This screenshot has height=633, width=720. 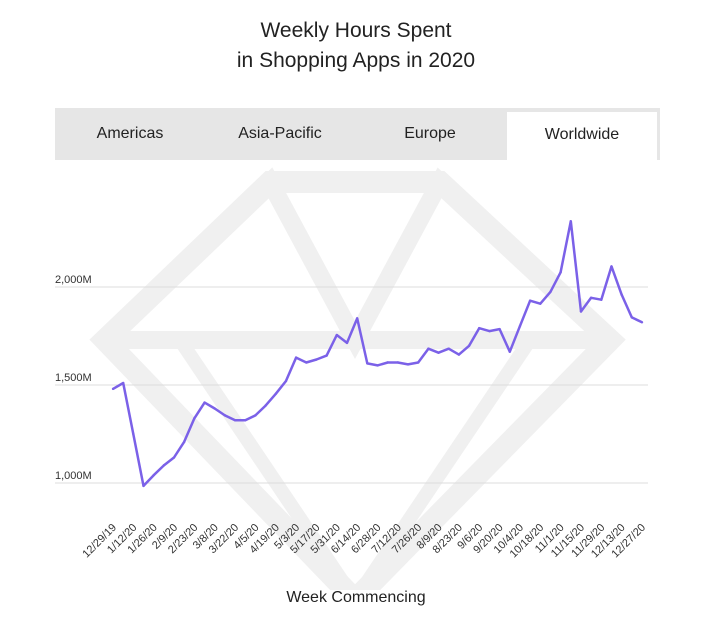 I want to click on region-tabs: Americas Asia-Pacific Europe Worldwide, so click(x=357, y=134).